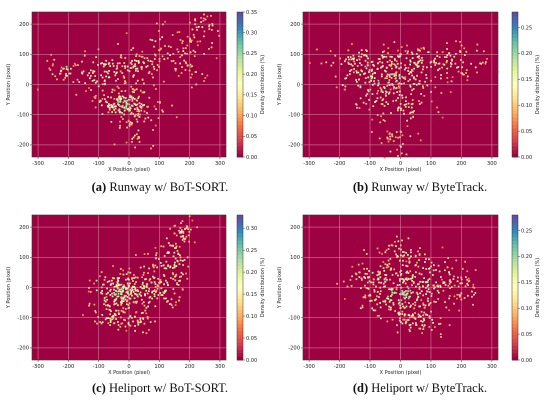 This screenshot has height=400, width=550. What do you see at coordinates (251, 137) in the screenshot?
I see `colorbar-tick-label: 0.05` at bounding box center [251, 137].